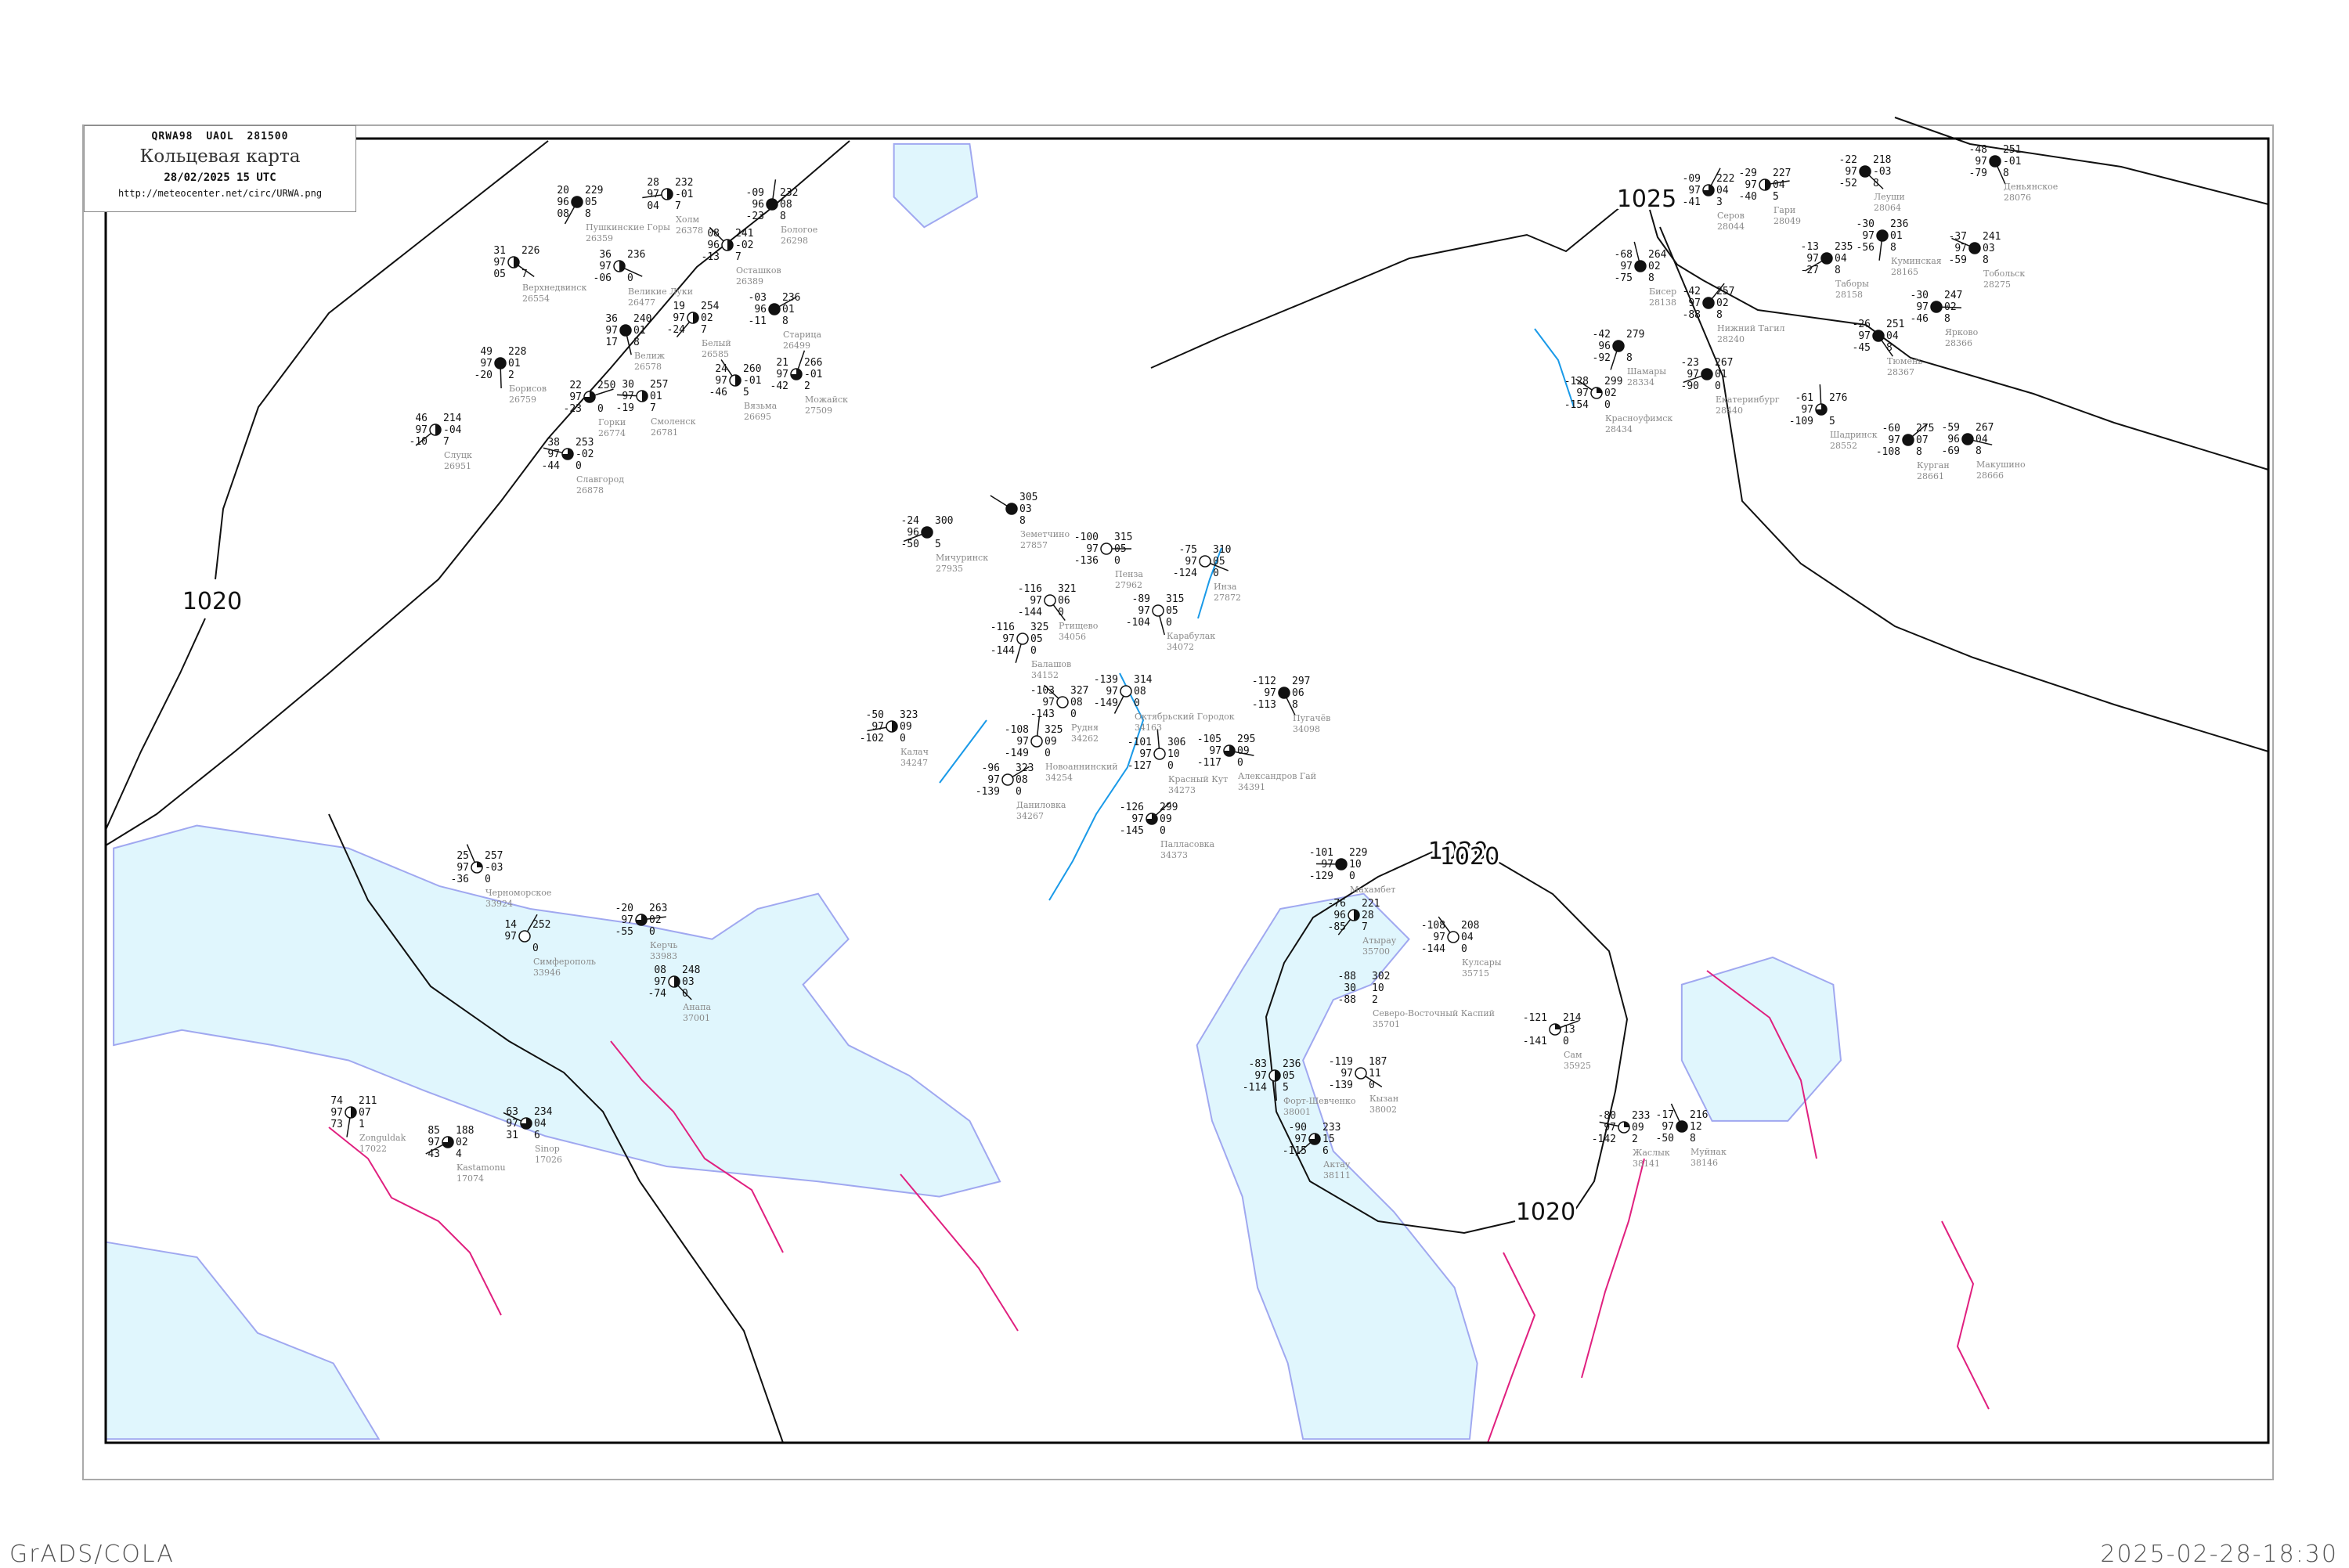  I want to click on station-td: -143, so click(1042, 714).